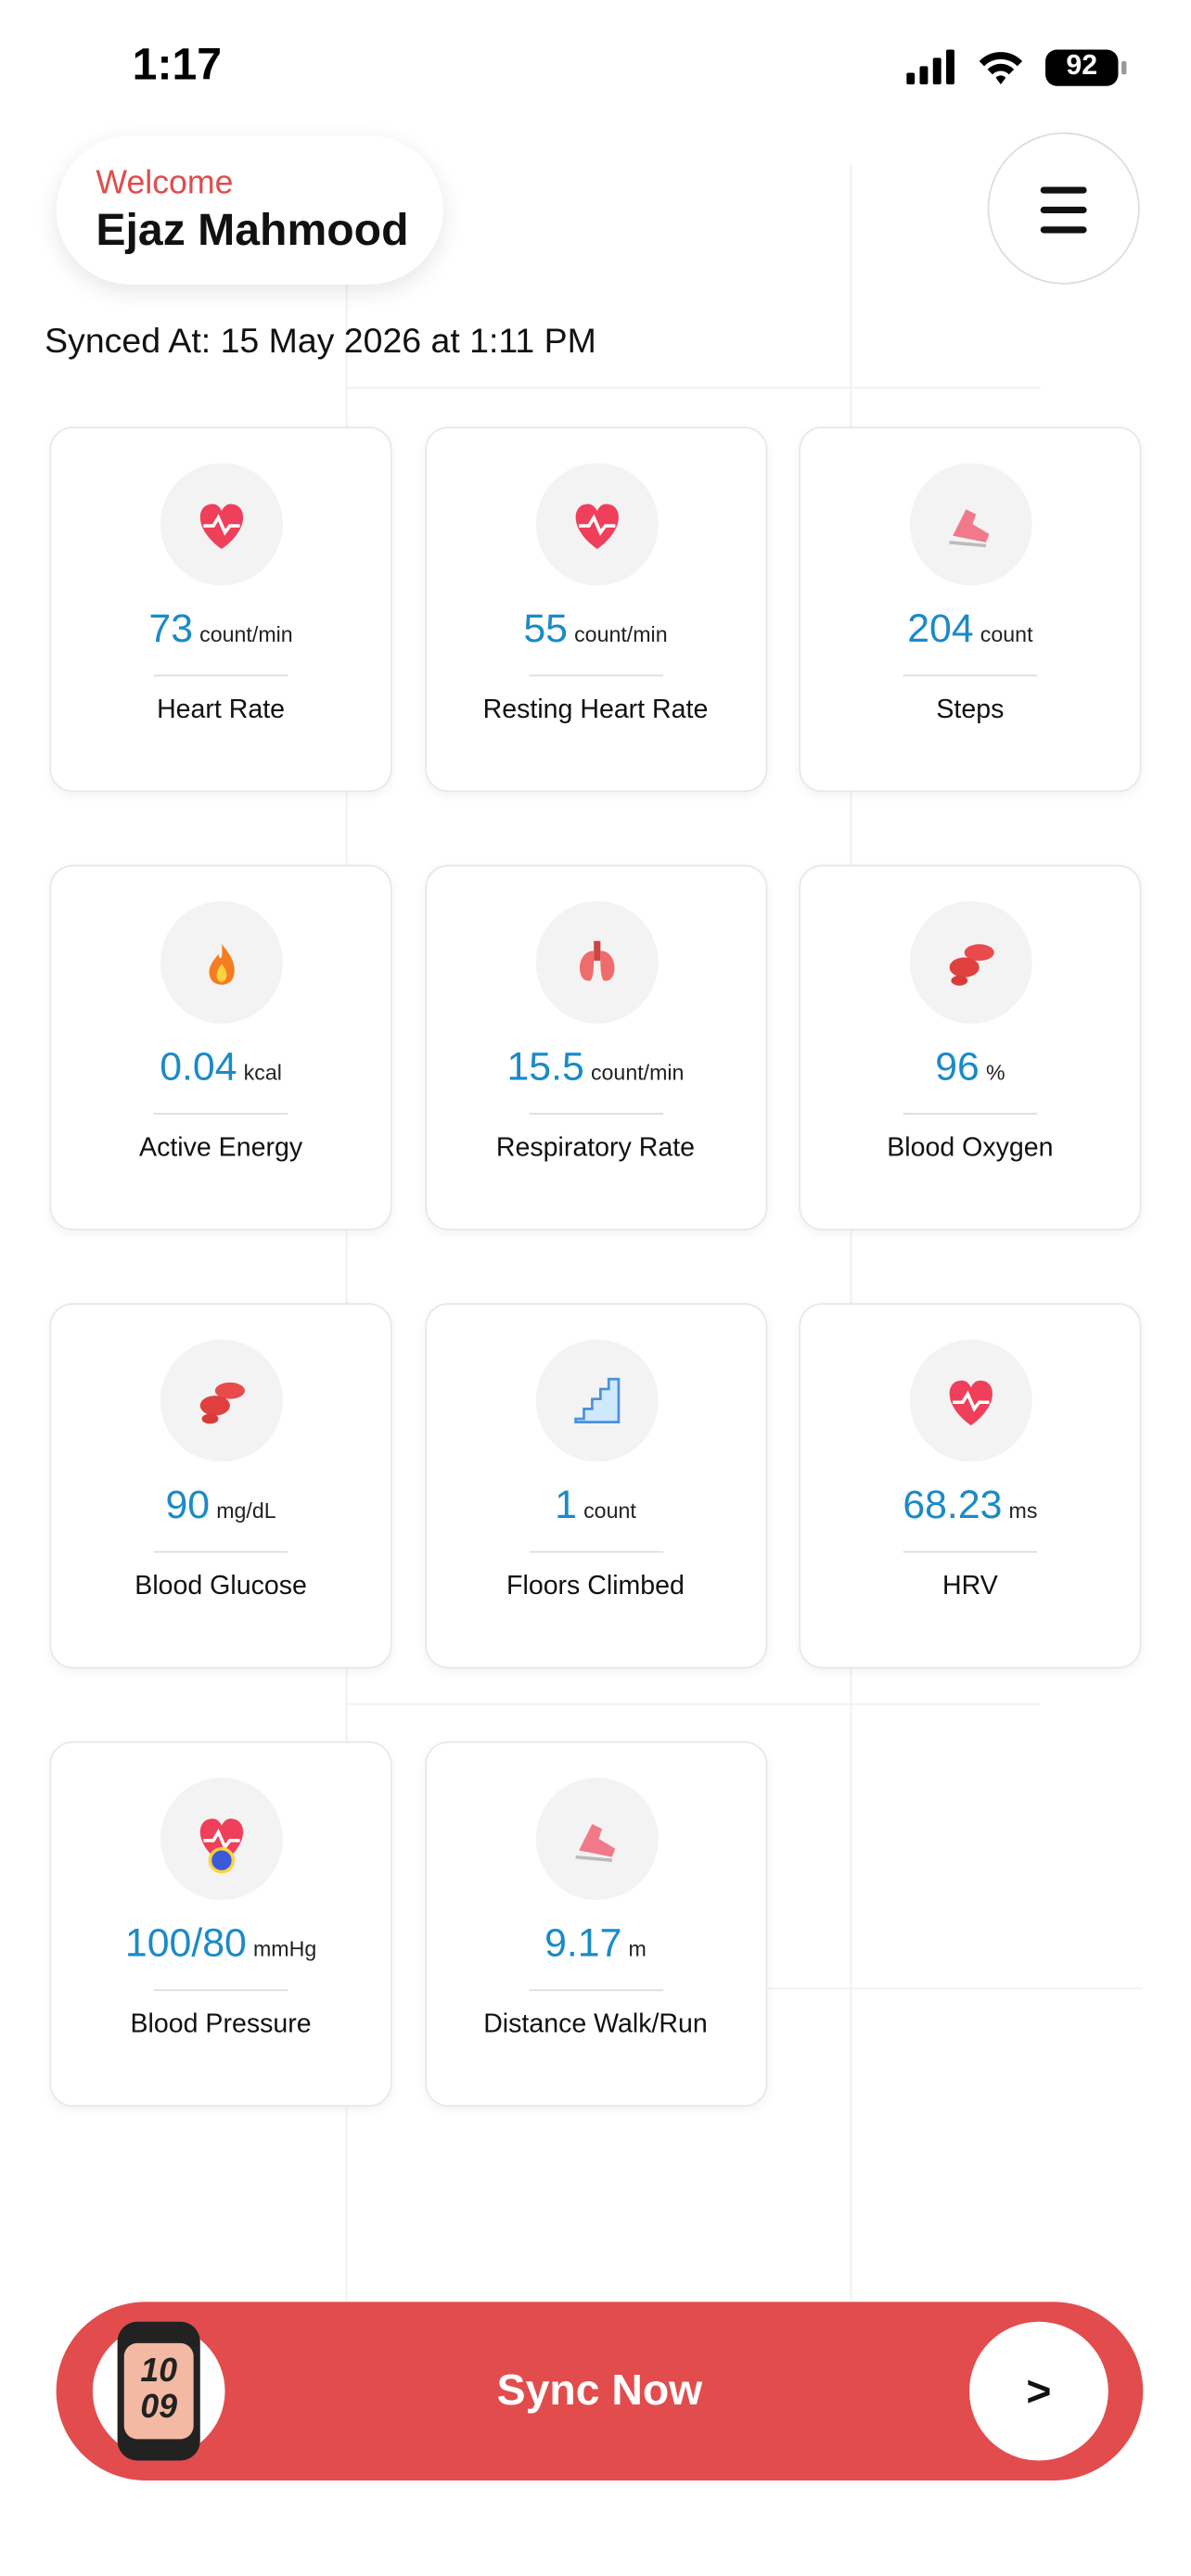 This screenshot has width=1191, height=2576. I want to click on menu-button, so click(1063, 208).